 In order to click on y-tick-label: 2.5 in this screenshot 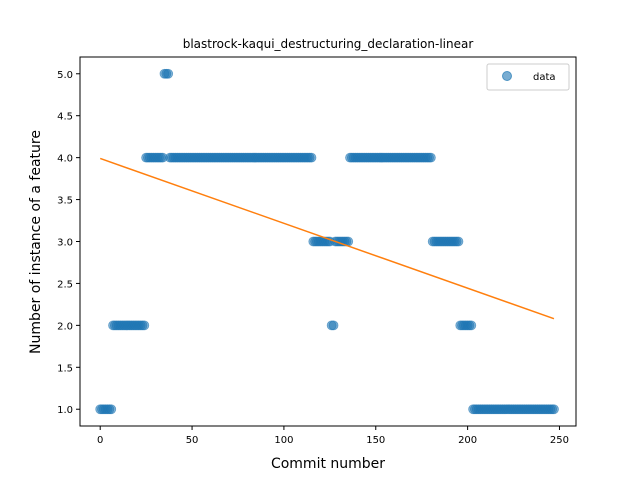, I will do `click(65, 284)`.